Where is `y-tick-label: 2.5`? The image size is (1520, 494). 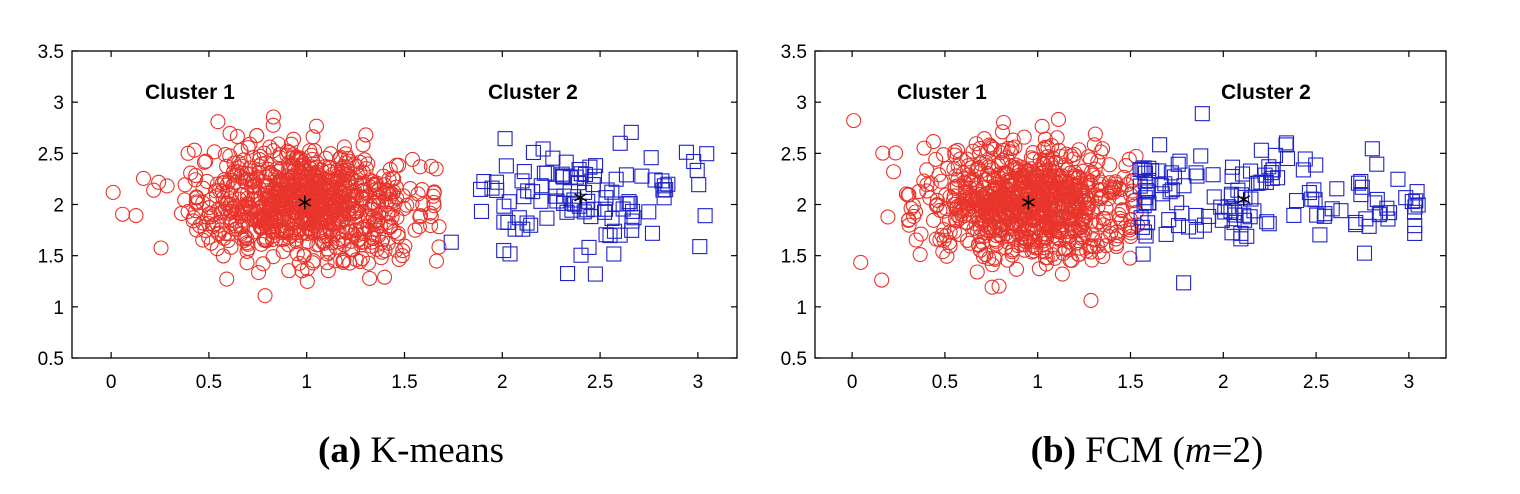 y-tick-label: 2.5 is located at coordinates (51, 154).